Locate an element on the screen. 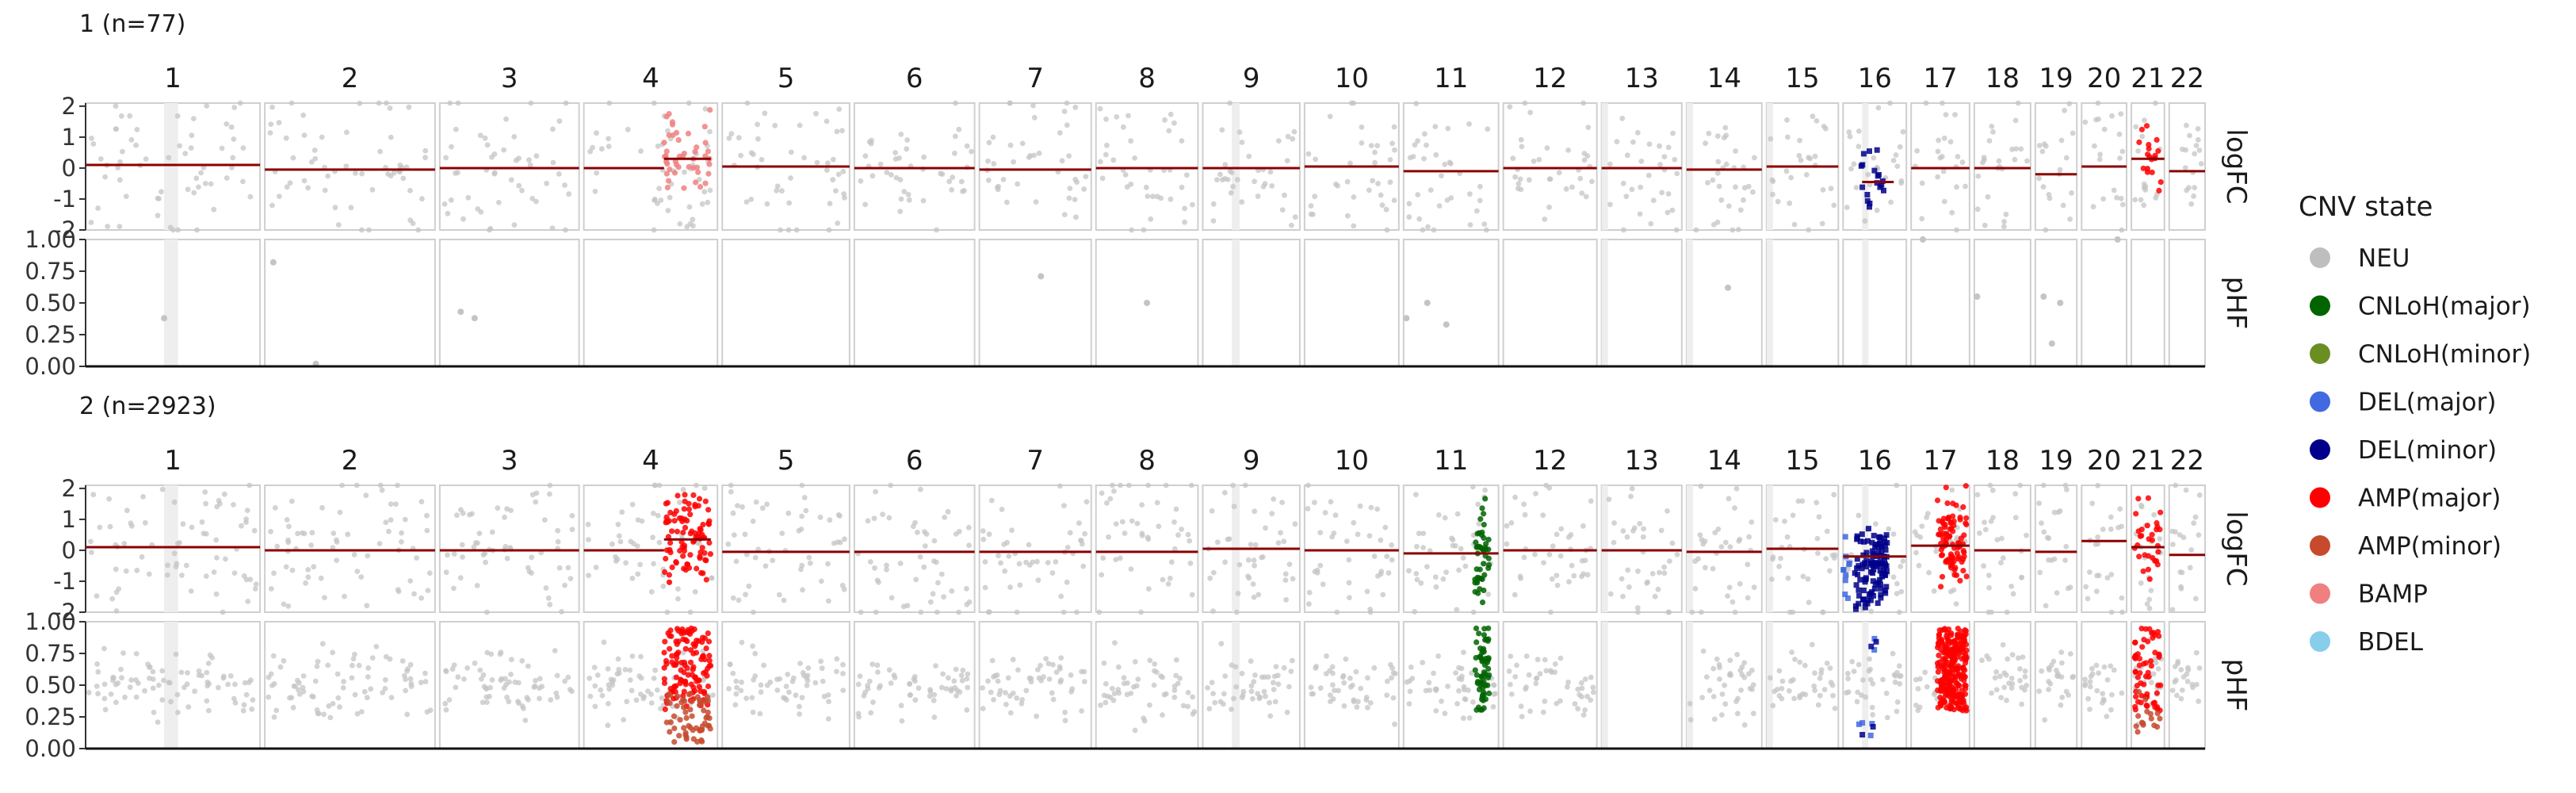  chromosome-label-7: 7 is located at coordinates (1035, 79).